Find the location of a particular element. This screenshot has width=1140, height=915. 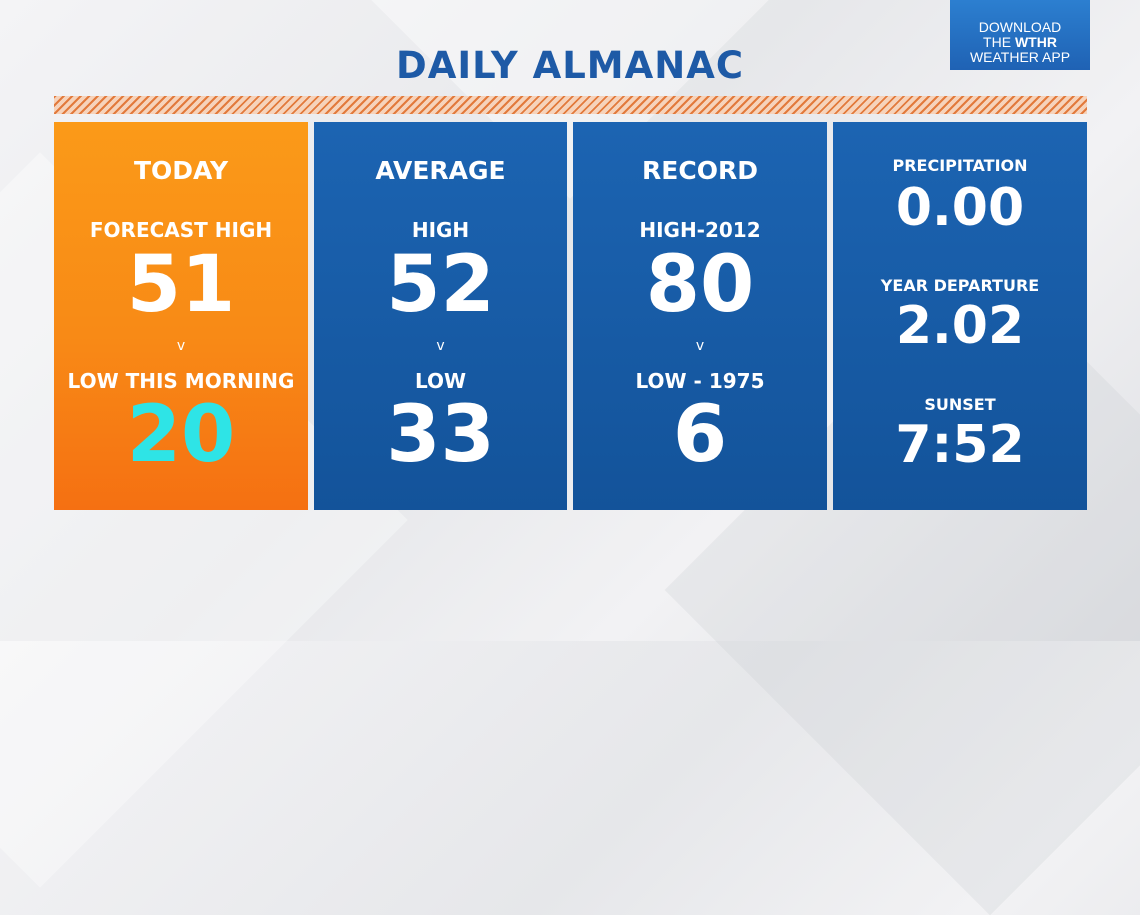

forecast-high-value: 51 is located at coordinates (181, 285).